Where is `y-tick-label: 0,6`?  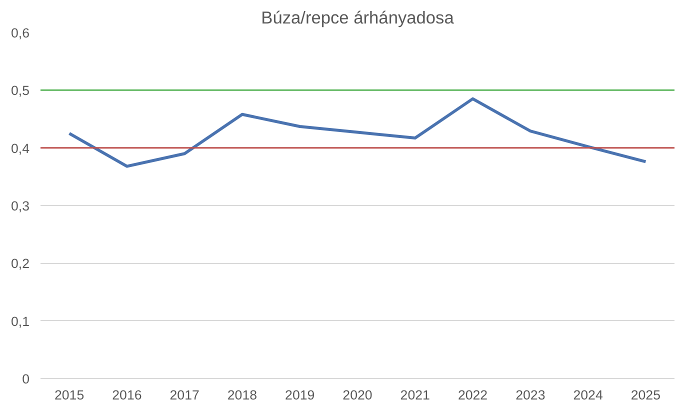 y-tick-label: 0,6 is located at coordinates (20, 33).